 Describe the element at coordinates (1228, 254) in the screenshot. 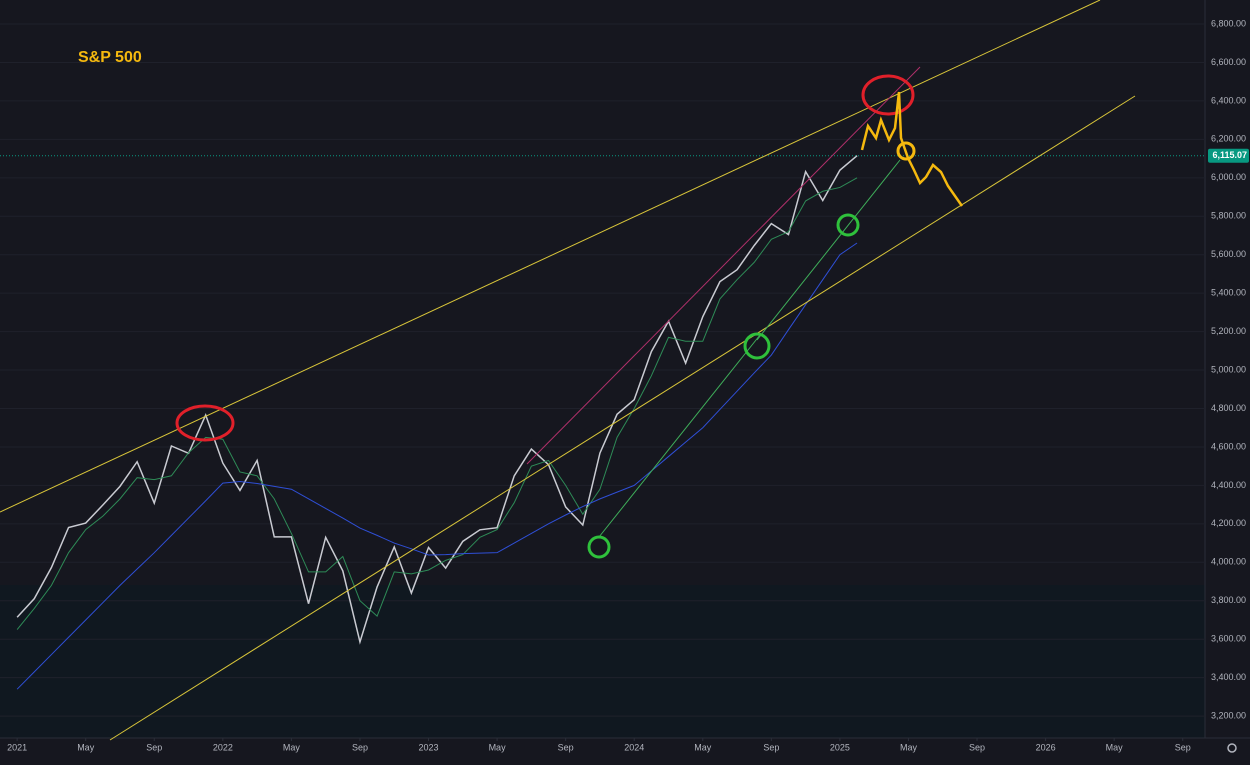

I see `y-tick-label: 5,600.00` at that location.